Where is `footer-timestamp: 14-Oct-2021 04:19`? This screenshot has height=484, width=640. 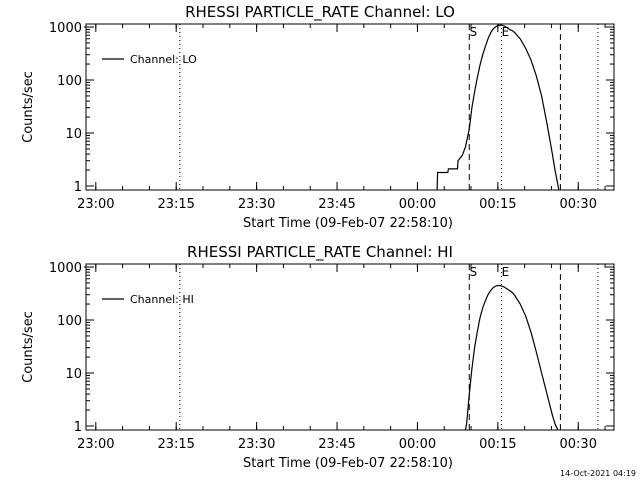
footer-timestamp: 14-Oct-2021 04:19 is located at coordinates (598, 473).